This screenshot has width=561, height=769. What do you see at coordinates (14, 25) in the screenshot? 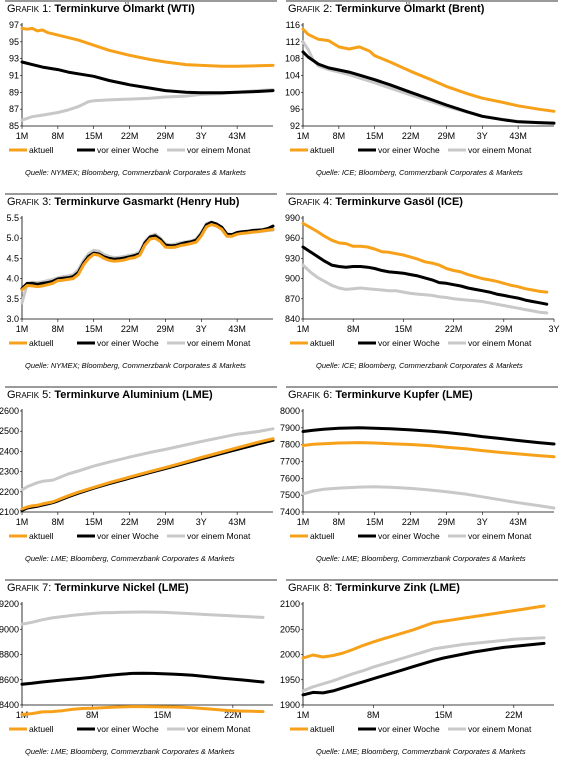
I see `y-tick-label: 97` at bounding box center [14, 25].